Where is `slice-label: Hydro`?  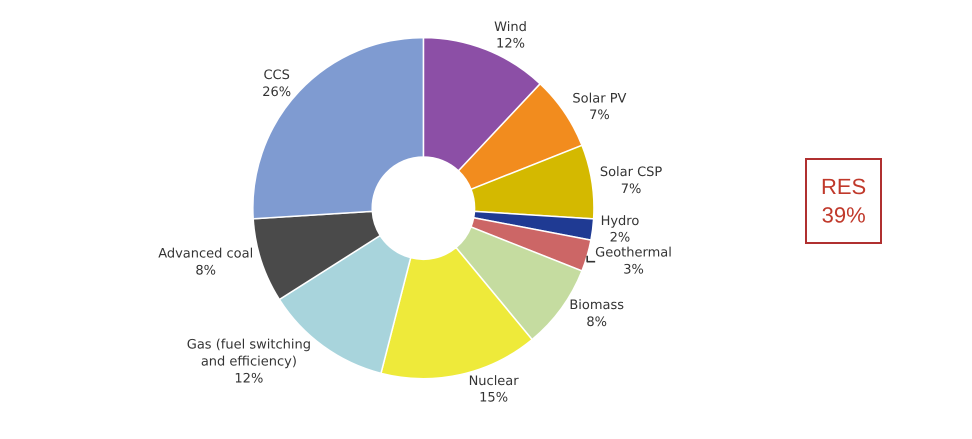
slice-label: Hydro is located at coordinates (620, 221).